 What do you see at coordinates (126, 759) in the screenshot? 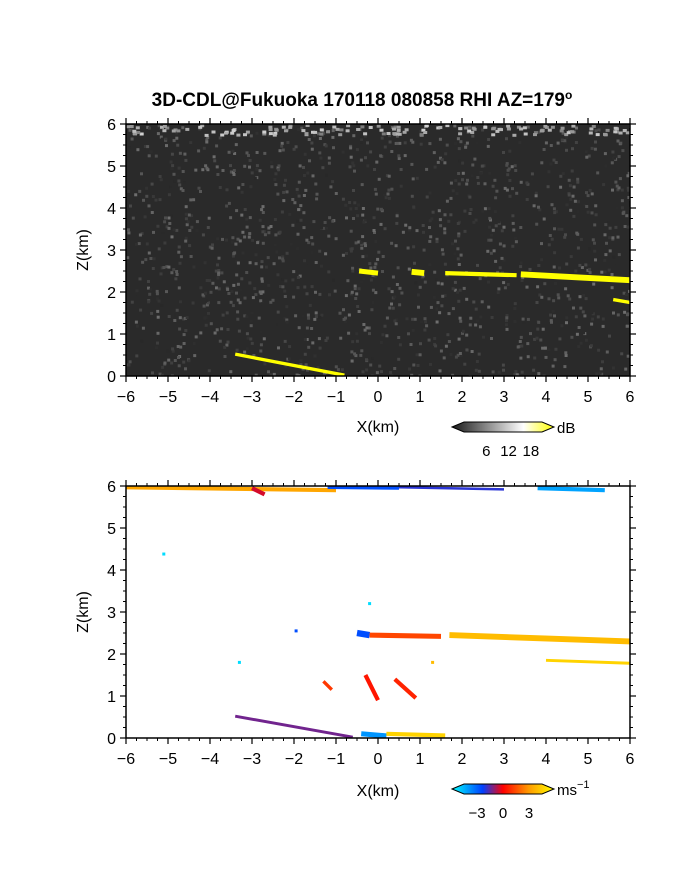
I see `velocity-x-tick-label: −6` at bounding box center [126, 759].